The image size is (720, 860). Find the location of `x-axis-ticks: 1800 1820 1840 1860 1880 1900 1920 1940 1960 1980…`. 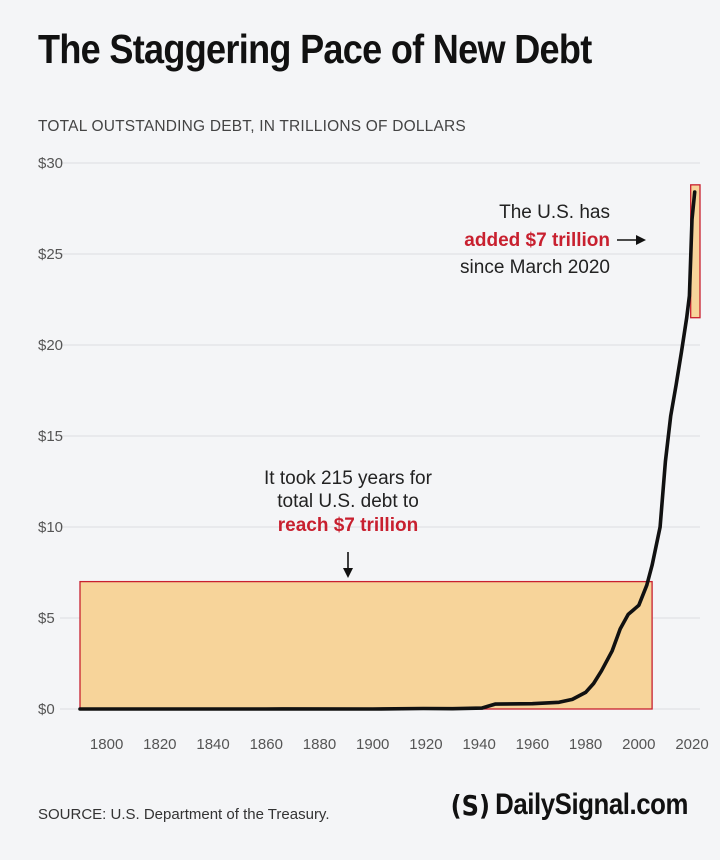

x-axis-ticks: 1800 1820 1840 1860 1880 1900 1920 1940 1960 1980… is located at coordinates (399, 744).